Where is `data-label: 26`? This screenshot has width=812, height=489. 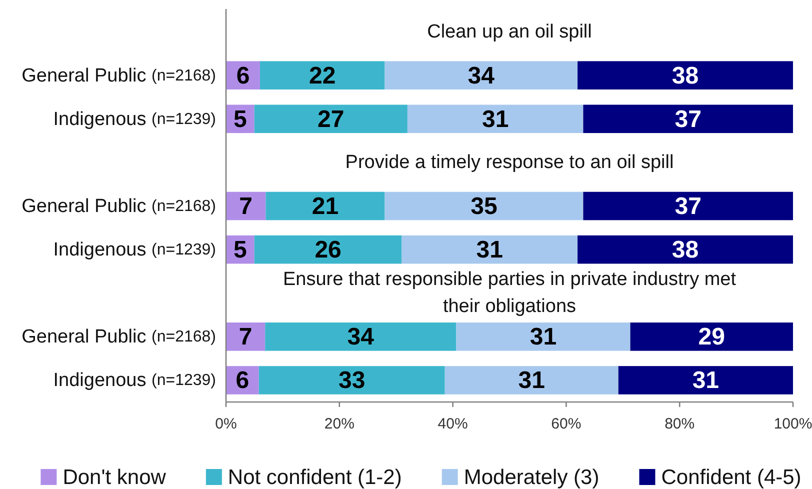
data-label: 26 is located at coordinates (328, 250).